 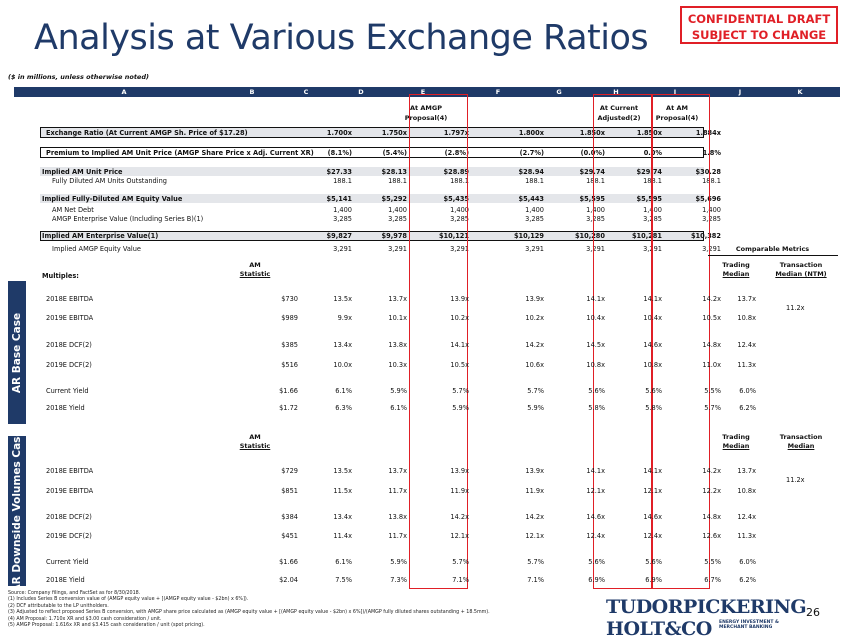 I want to click on downside-transaction-value: 11.2x, so click(x=795, y=480).